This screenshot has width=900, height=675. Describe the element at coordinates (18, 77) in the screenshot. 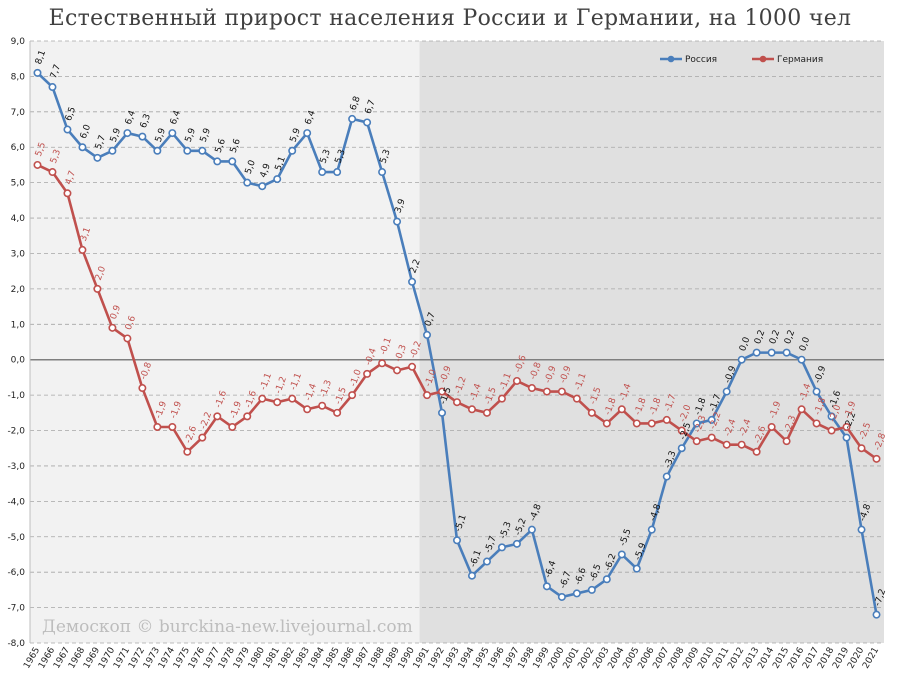

I see `y-tick-label: 8,0` at that location.